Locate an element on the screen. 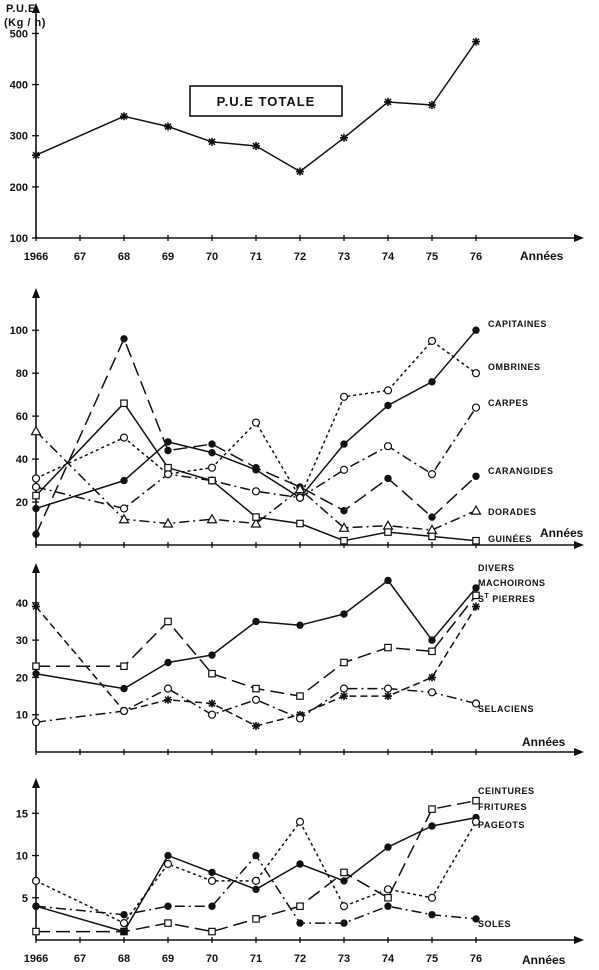 The height and width of the screenshot is (970, 599). y-tick-label: 100 is located at coordinates (19, 239).